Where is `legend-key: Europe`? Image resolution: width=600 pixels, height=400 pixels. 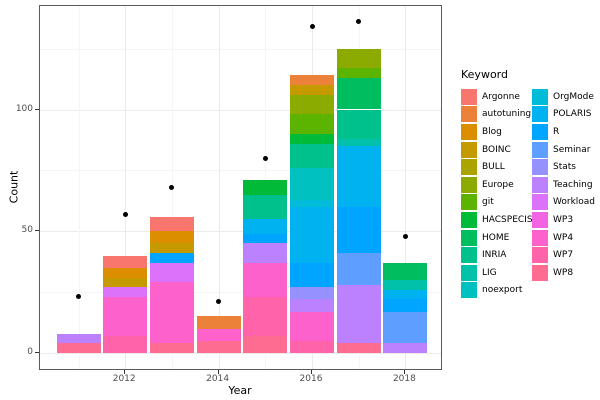
legend-key: Europe is located at coordinates (496, 185).